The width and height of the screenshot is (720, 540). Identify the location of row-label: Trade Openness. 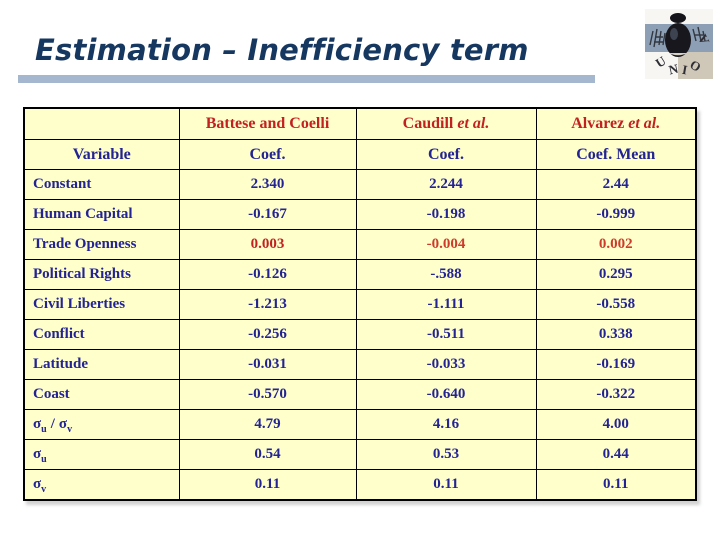
(101, 244).